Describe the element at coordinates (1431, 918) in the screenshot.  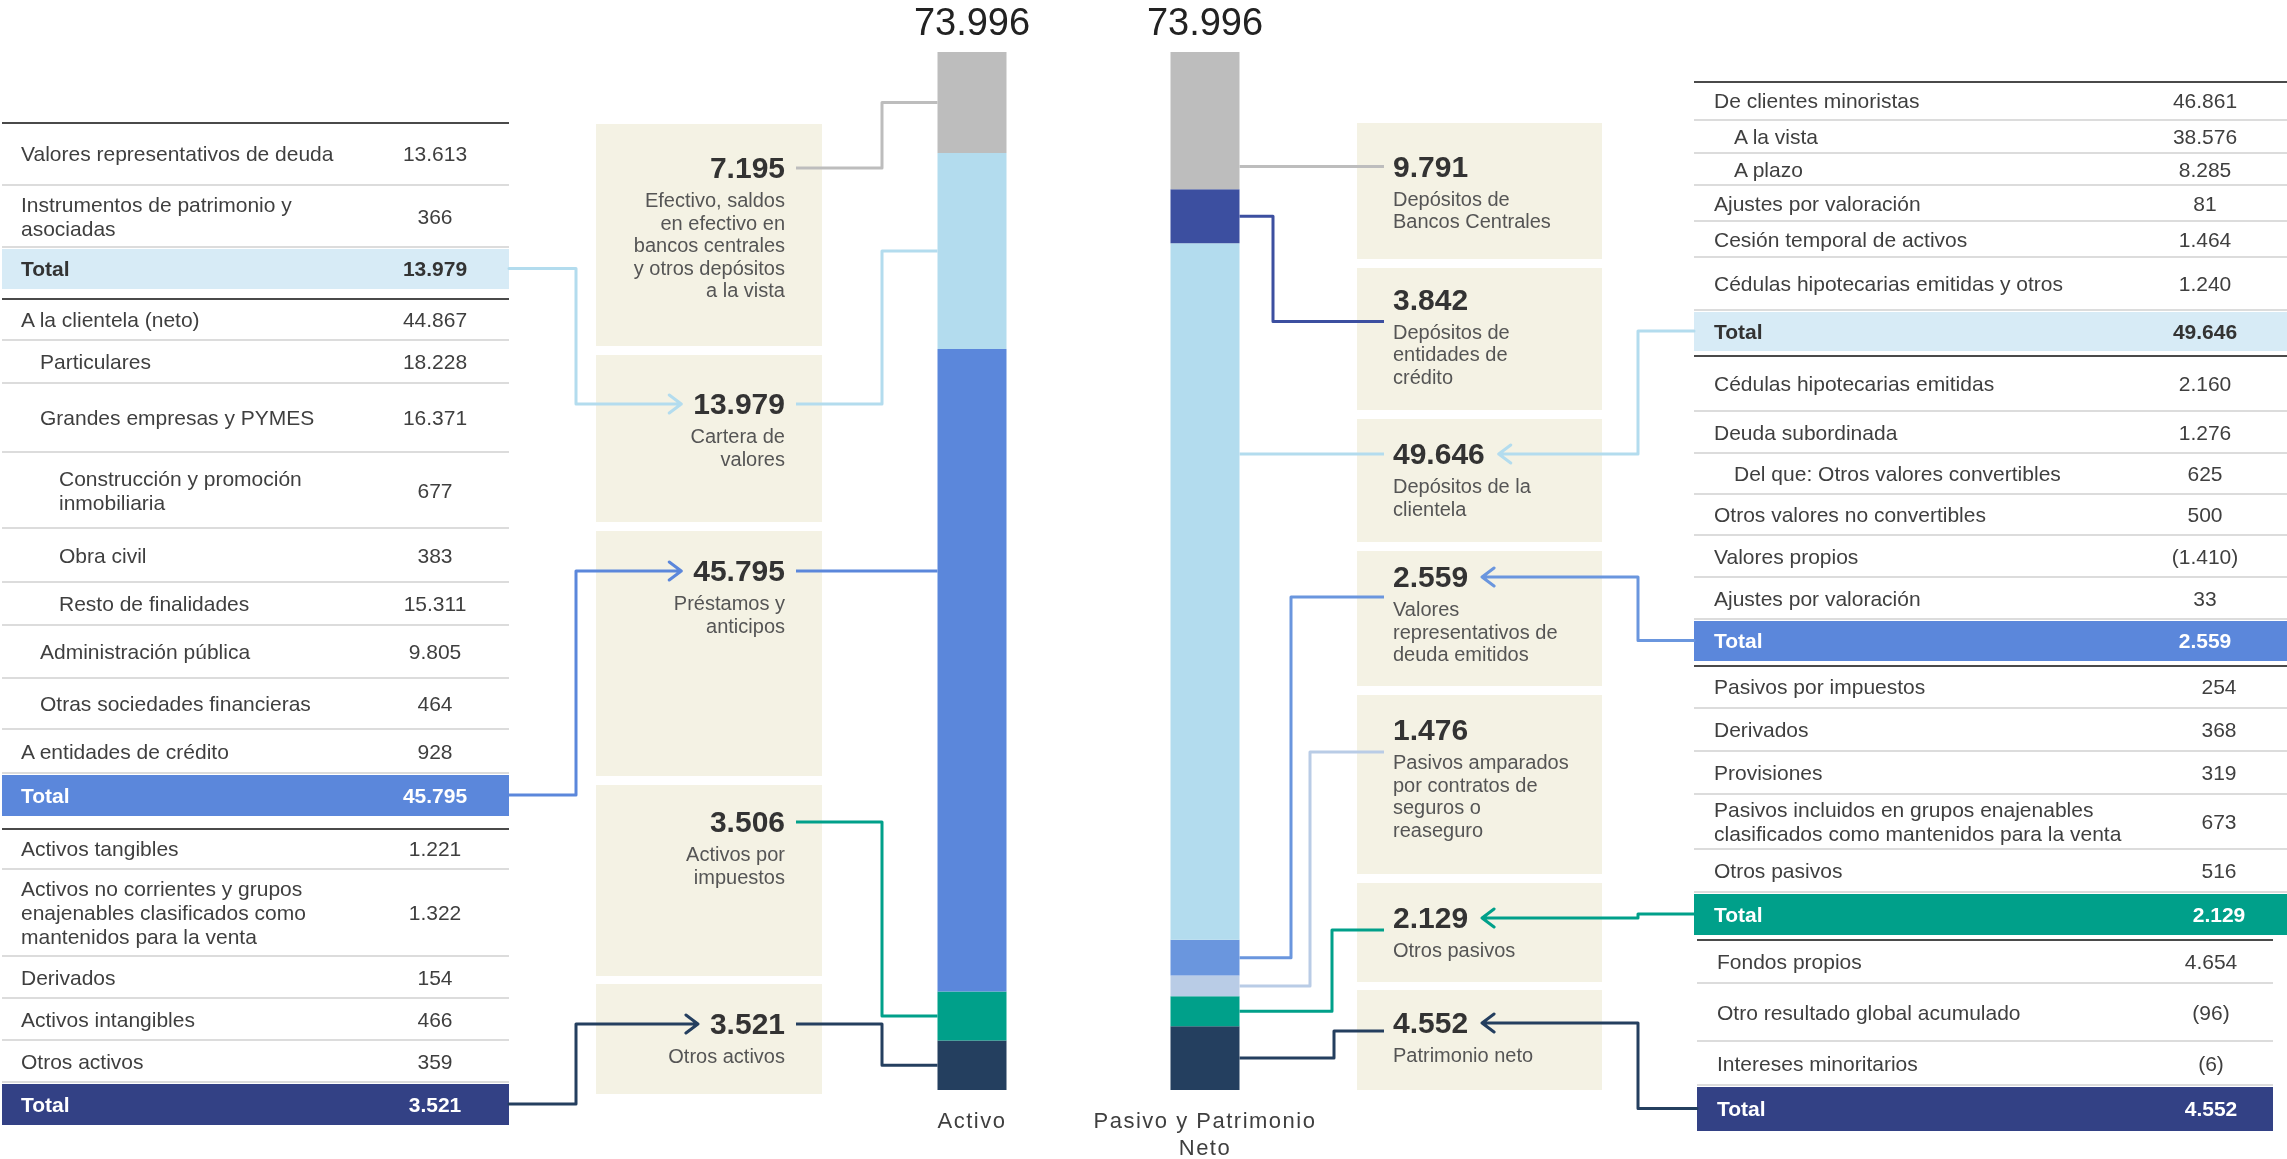
I see `data-label: 2.129` at that location.